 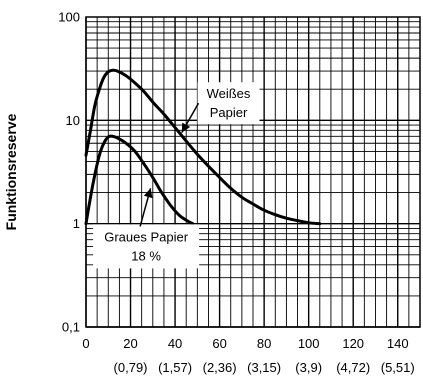 What do you see at coordinates (146, 236) in the screenshot?
I see `annotation-grey-paper-line-1: Graues Papier` at bounding box center [146, 236].